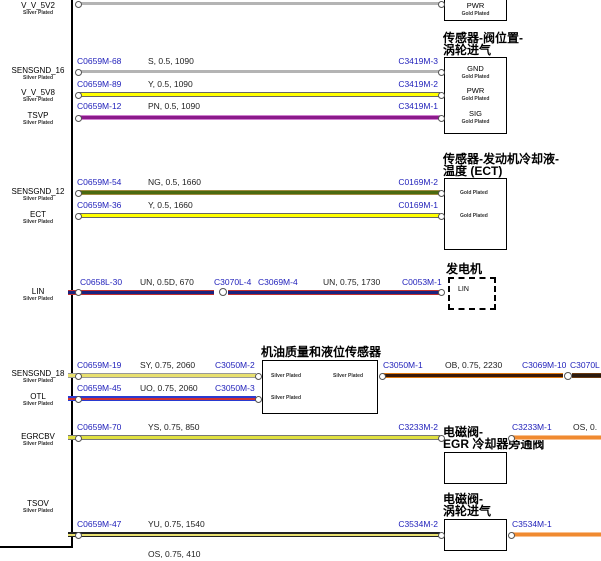 Image resolution: width=601 pixels, height=561 pixels. I want to click on wire-spec: YU, 0.75, 1540, so click(176, 524).